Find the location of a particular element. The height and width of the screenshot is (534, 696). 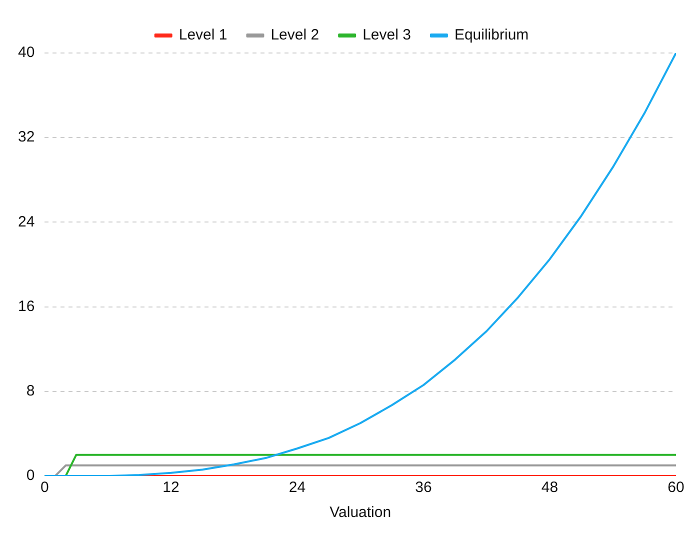

legend-label: Level 3 is located at coordinates (386, 35).